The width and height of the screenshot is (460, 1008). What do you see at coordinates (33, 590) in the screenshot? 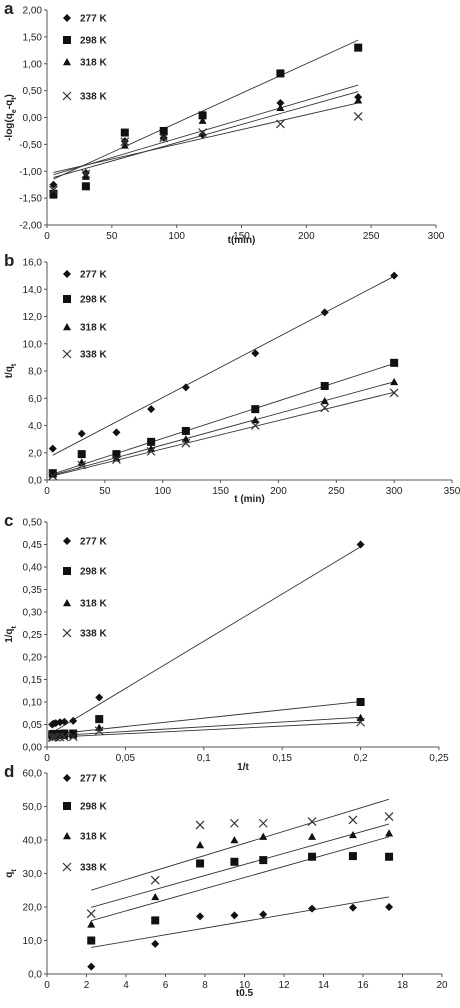
I see `y-tick-label: 0,35` at bounding box center [33, 590].